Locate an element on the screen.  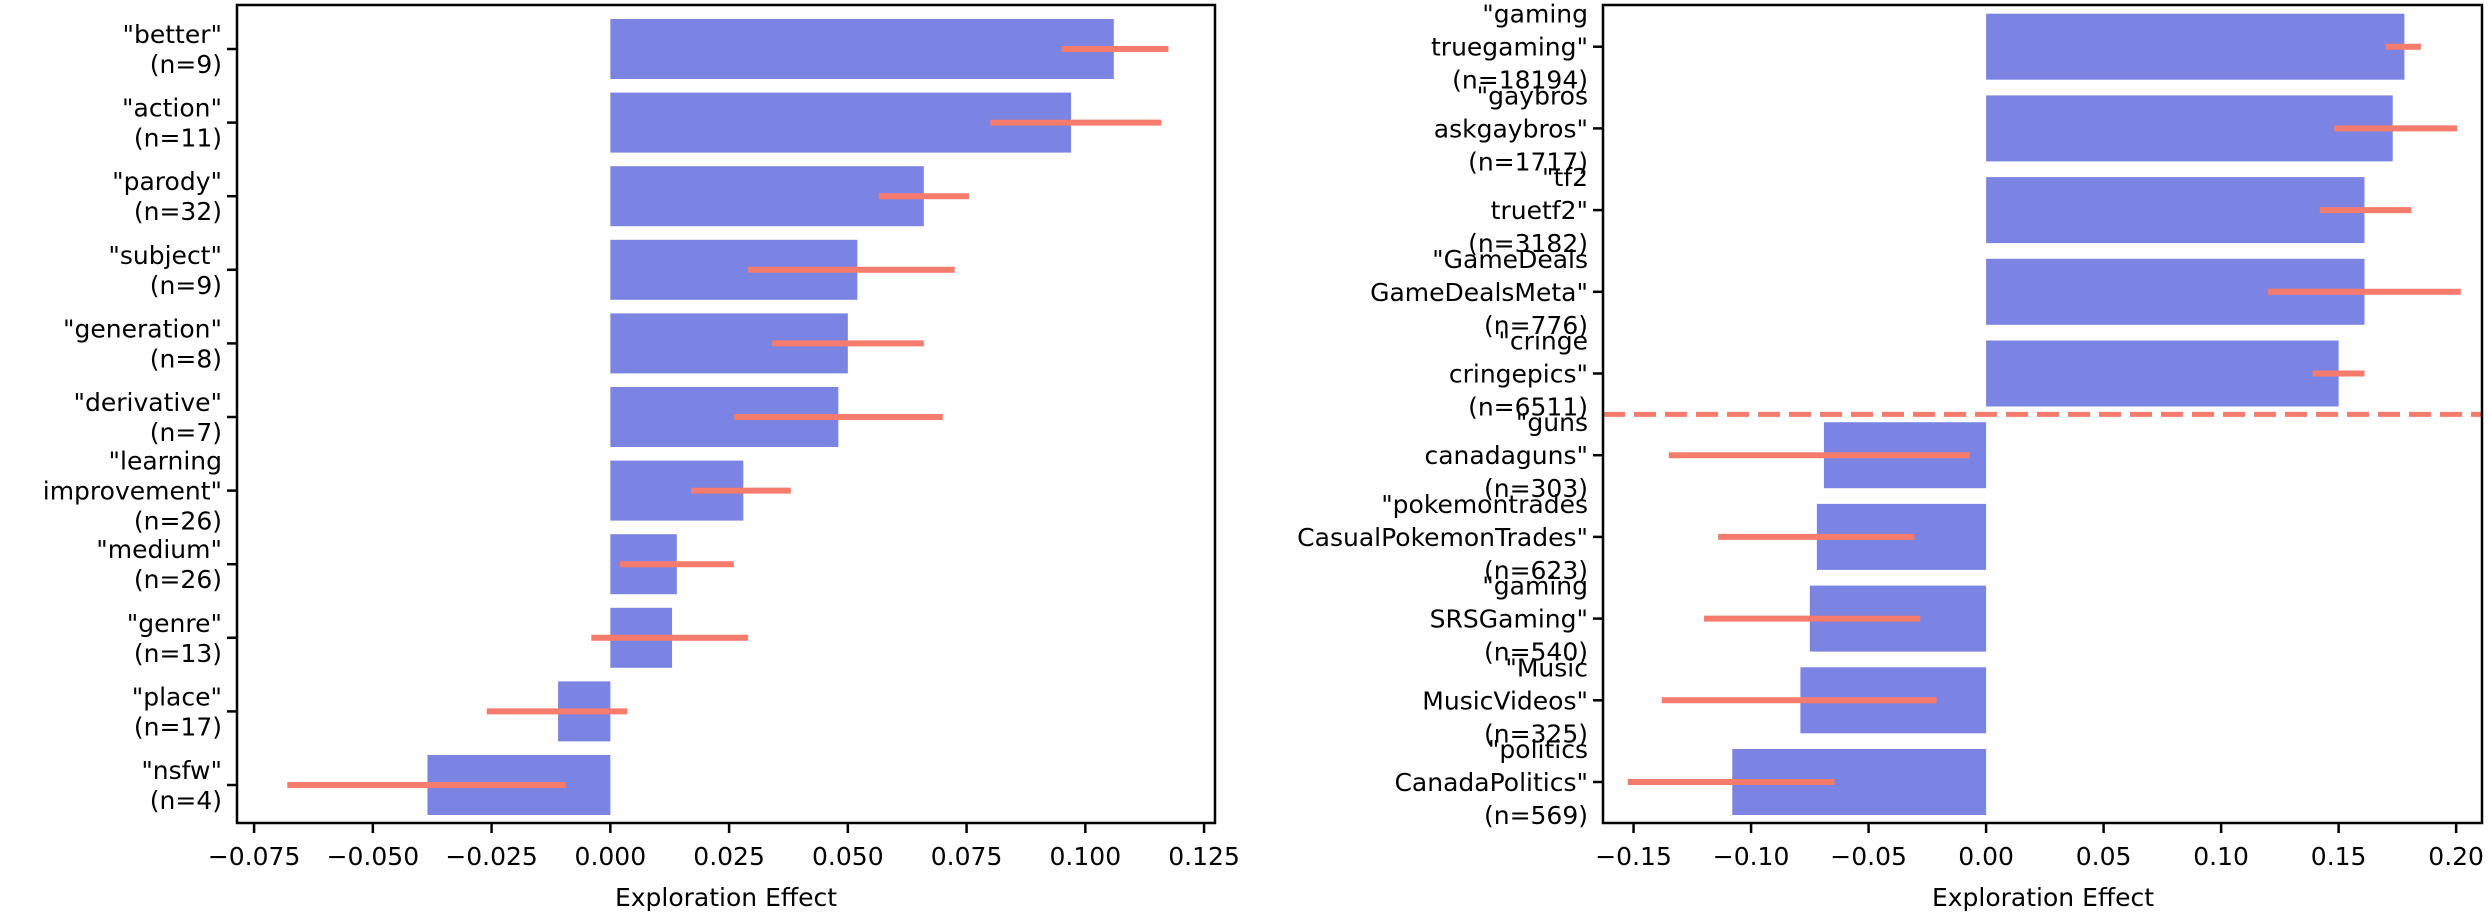
x-tick-label: 0.00 is located at coordinates (1986, 856).